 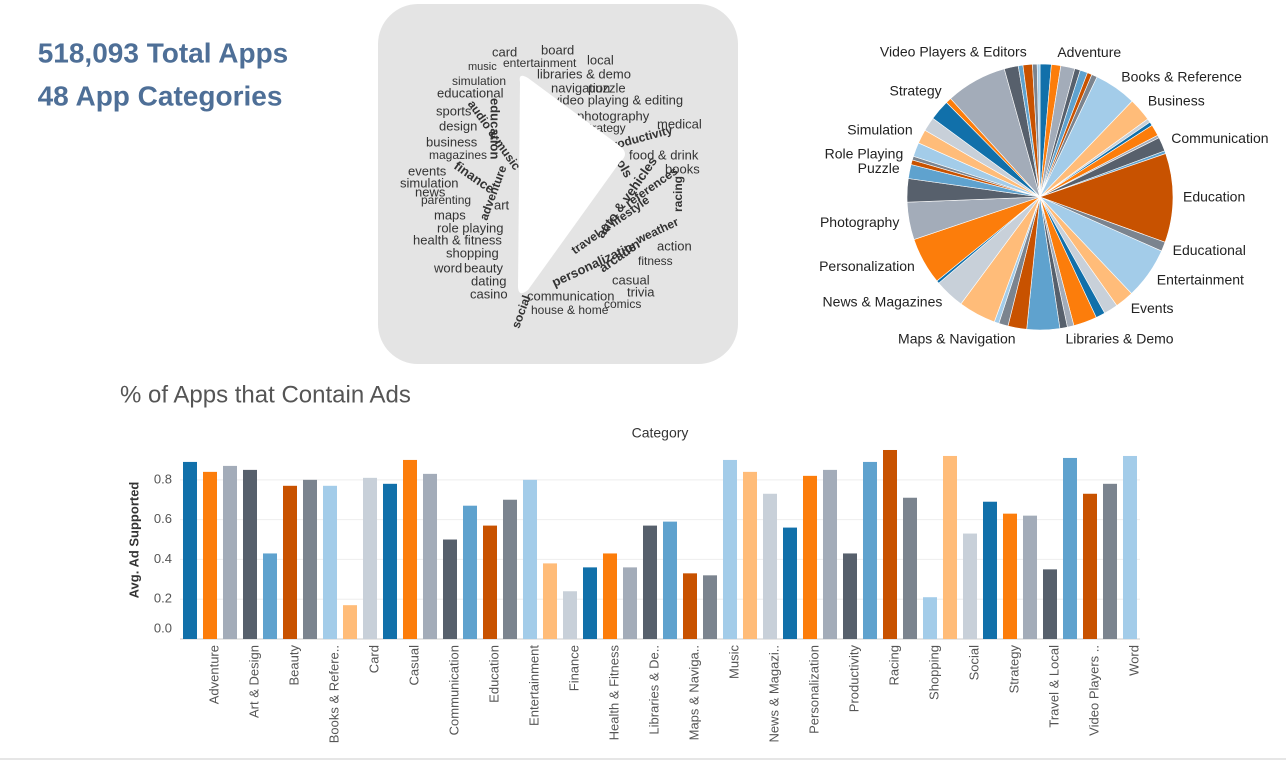 I want to click on pie-label: Adventure, so click(x=1089, y=52).